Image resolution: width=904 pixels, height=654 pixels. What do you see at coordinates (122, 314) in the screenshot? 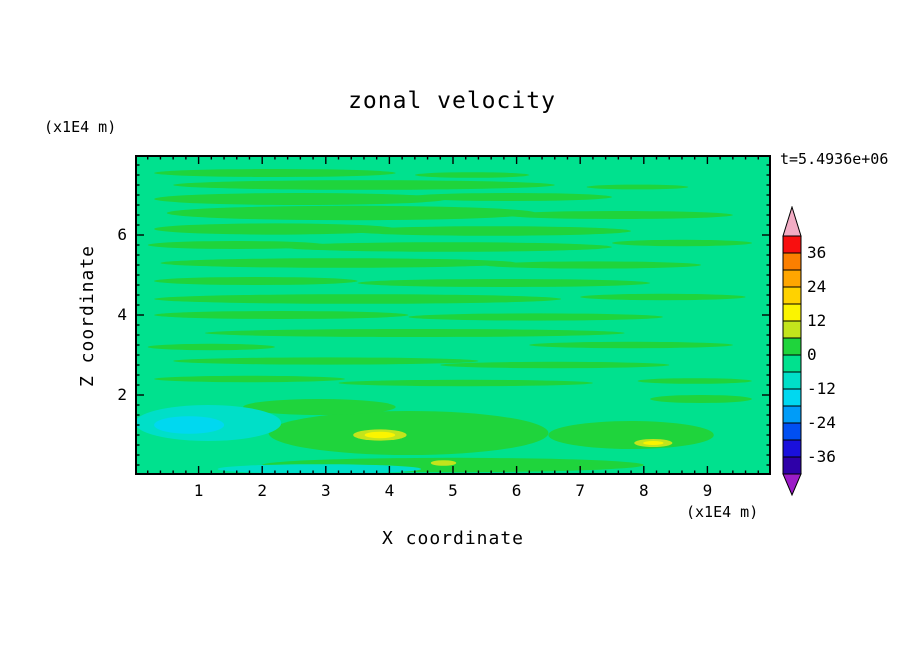
I see `y-tick-label: 4` at bounding box center [122, 314].